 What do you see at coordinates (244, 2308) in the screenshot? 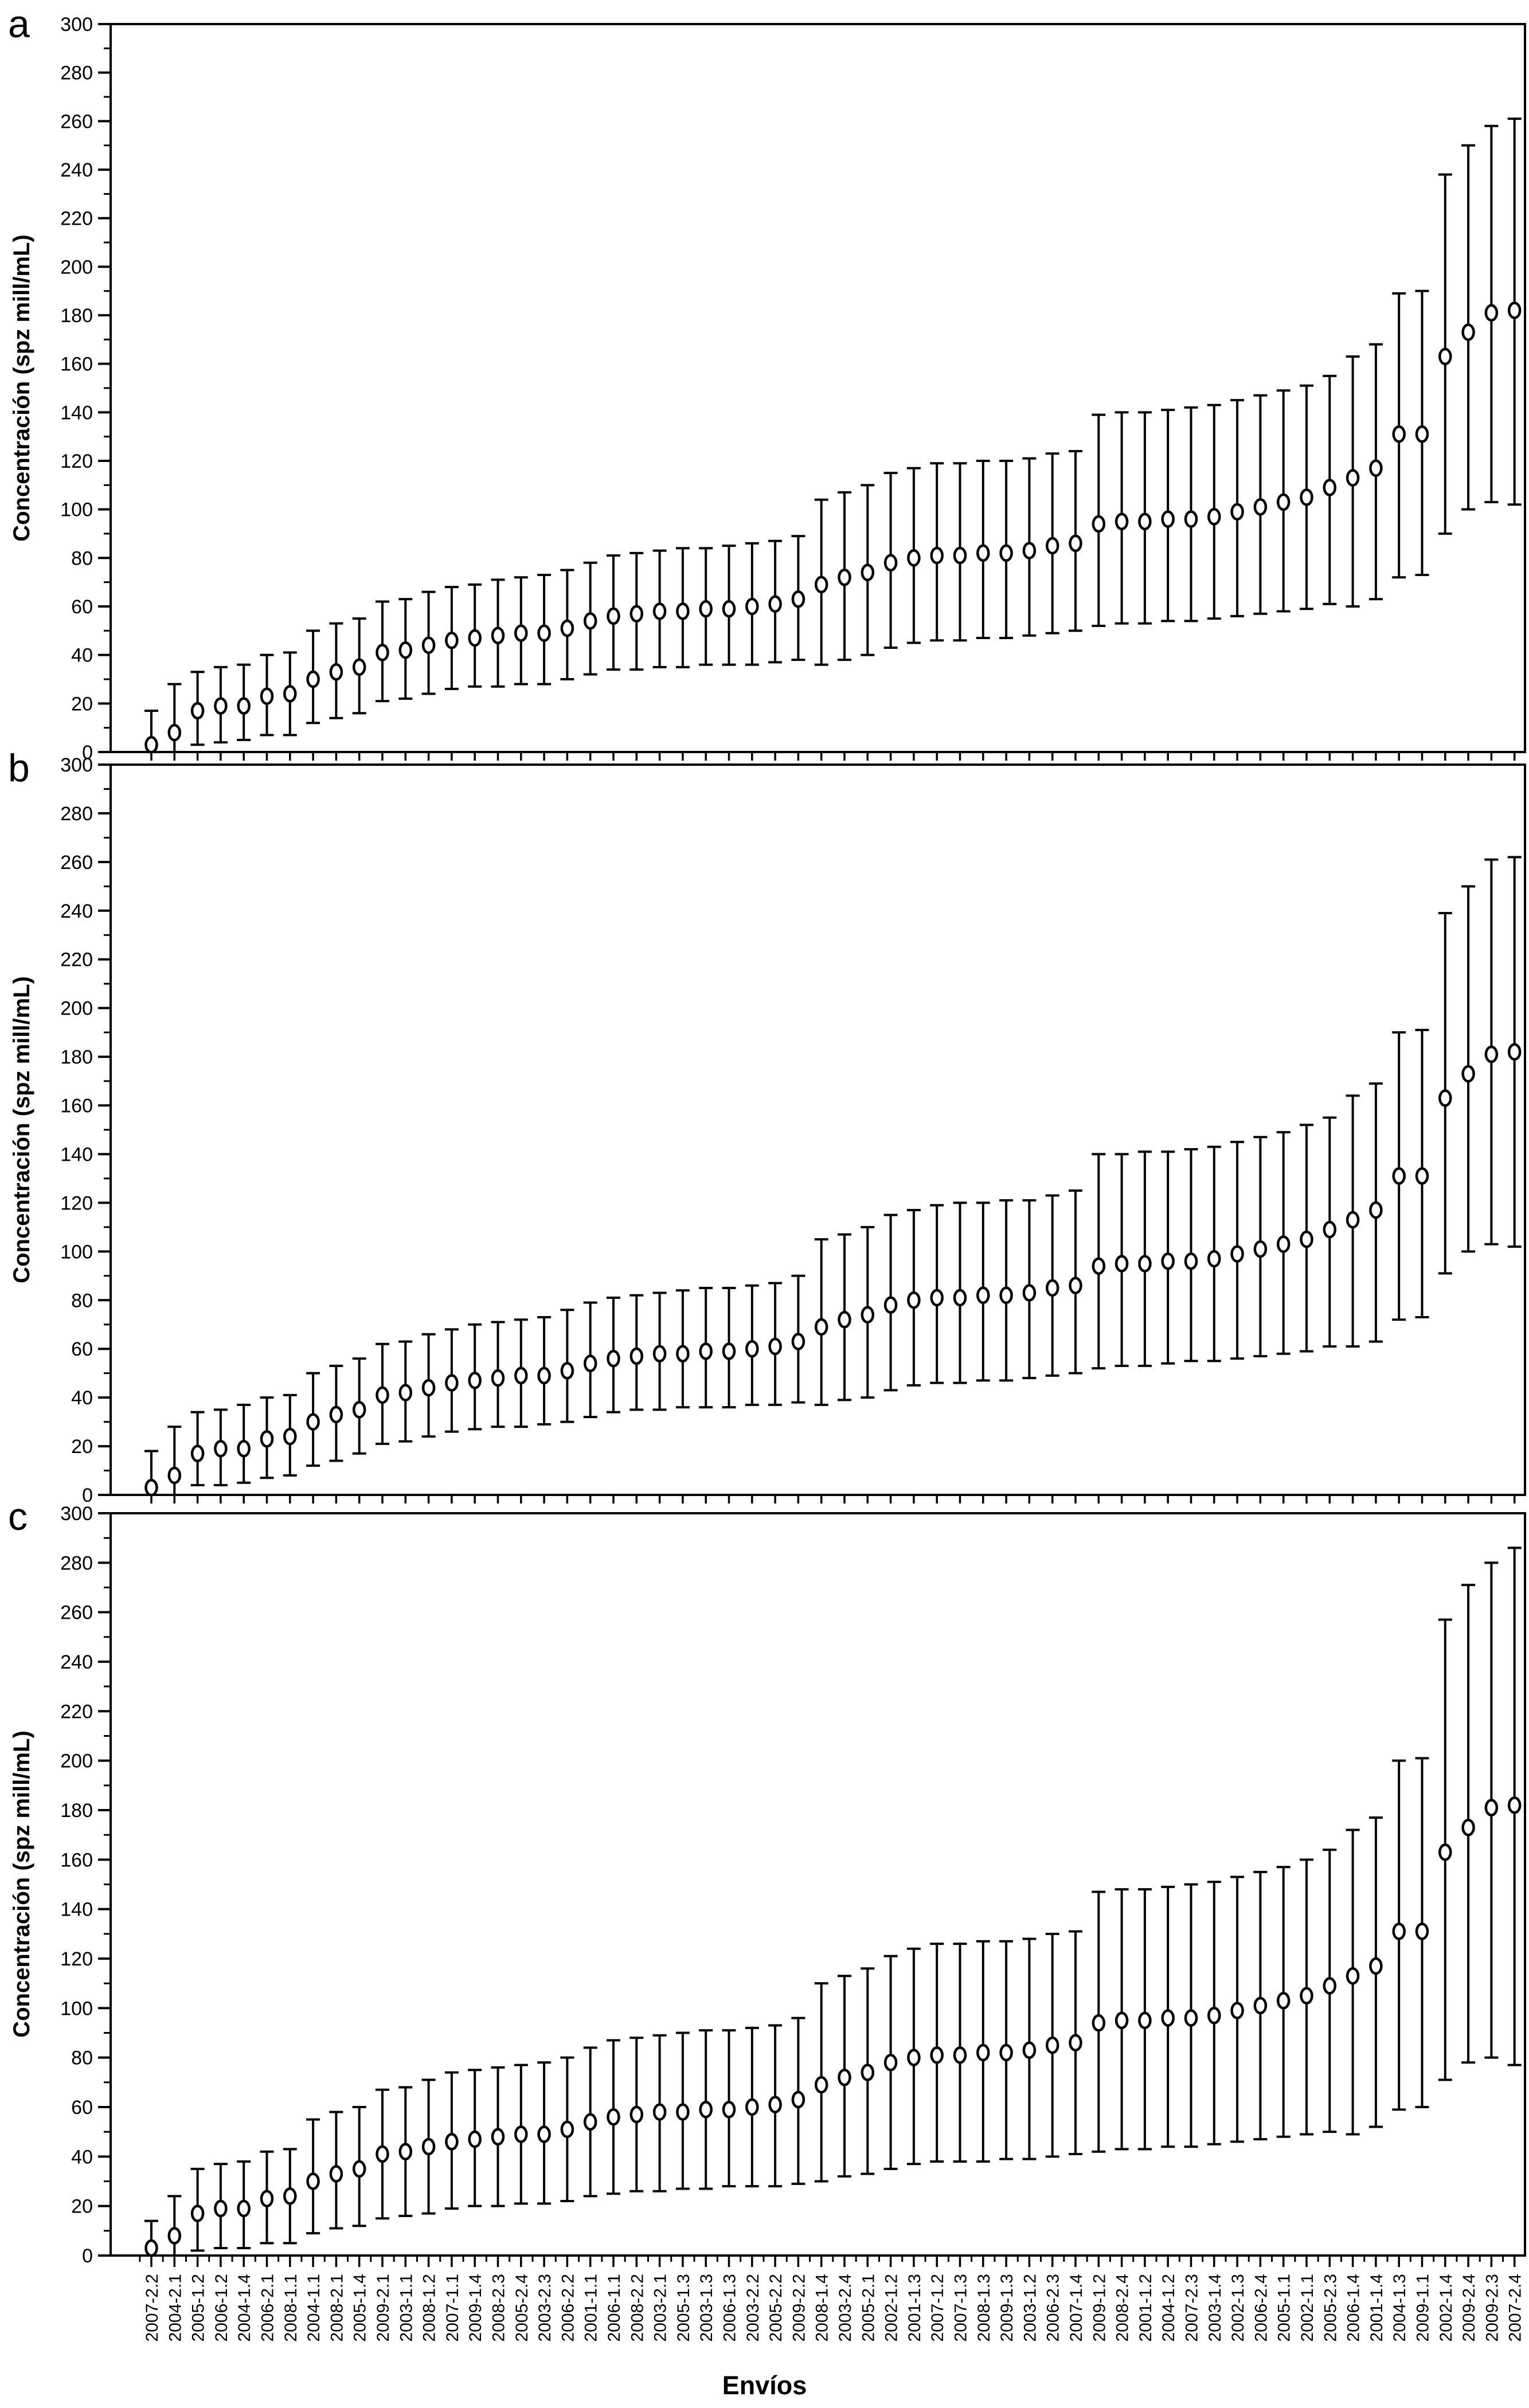
I see `x-tick-label: 2004-1.4` at bounding box center [244, 2308].